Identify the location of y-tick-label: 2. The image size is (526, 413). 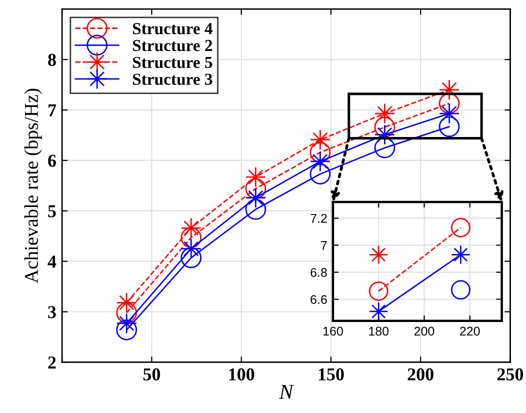
(52, 362).